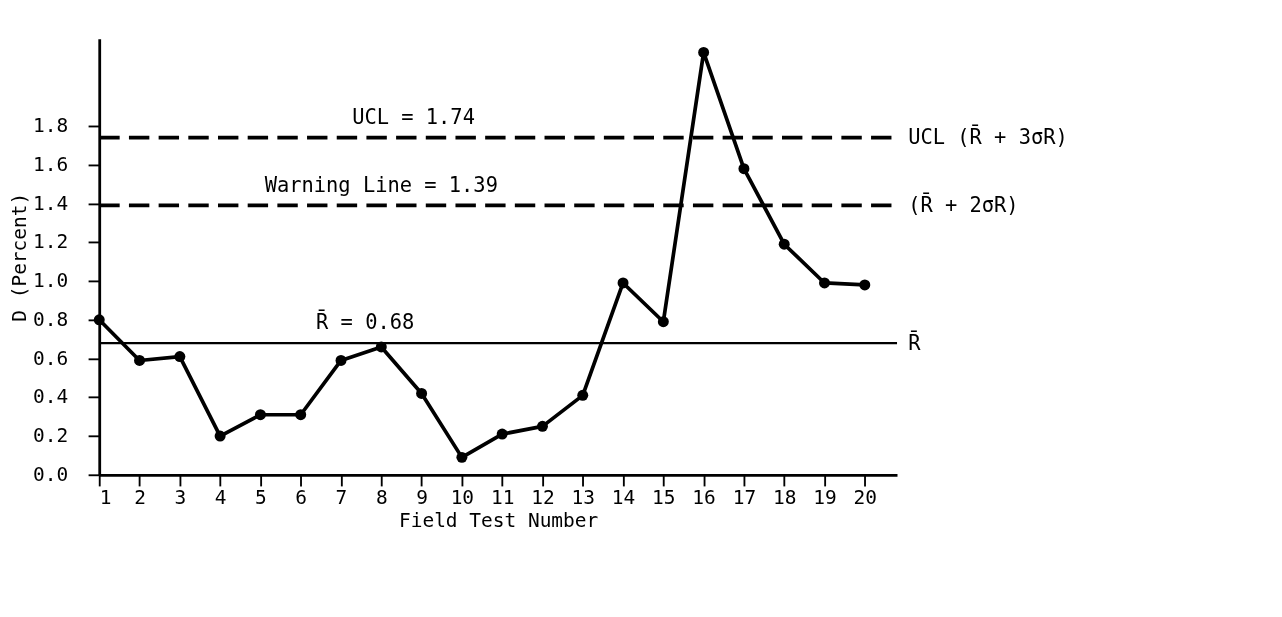 The height and width of the screenshot is (617, 1282). I want to click on y-tick-label: 0.2, so click(51, 436).